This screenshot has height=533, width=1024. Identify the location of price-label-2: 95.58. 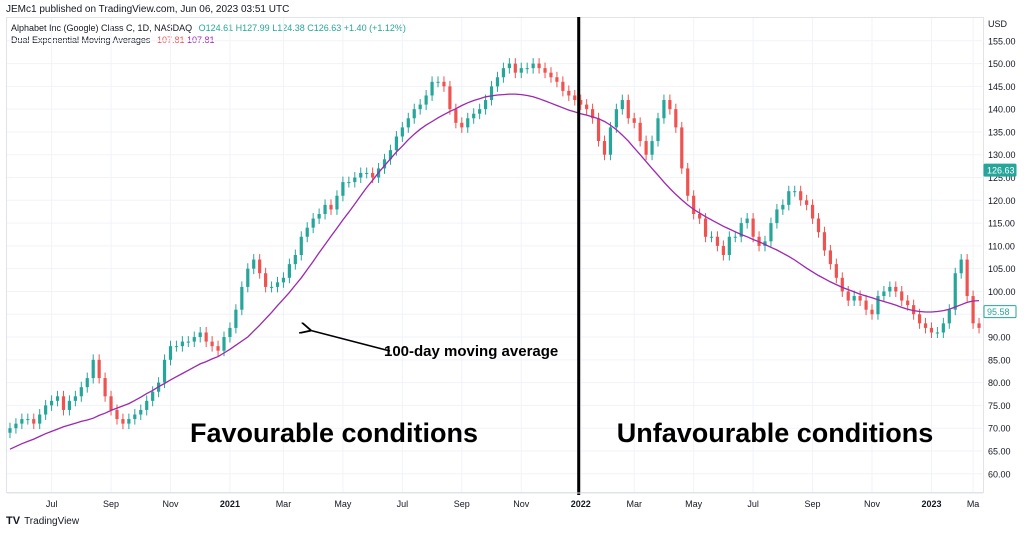
(998, 312).